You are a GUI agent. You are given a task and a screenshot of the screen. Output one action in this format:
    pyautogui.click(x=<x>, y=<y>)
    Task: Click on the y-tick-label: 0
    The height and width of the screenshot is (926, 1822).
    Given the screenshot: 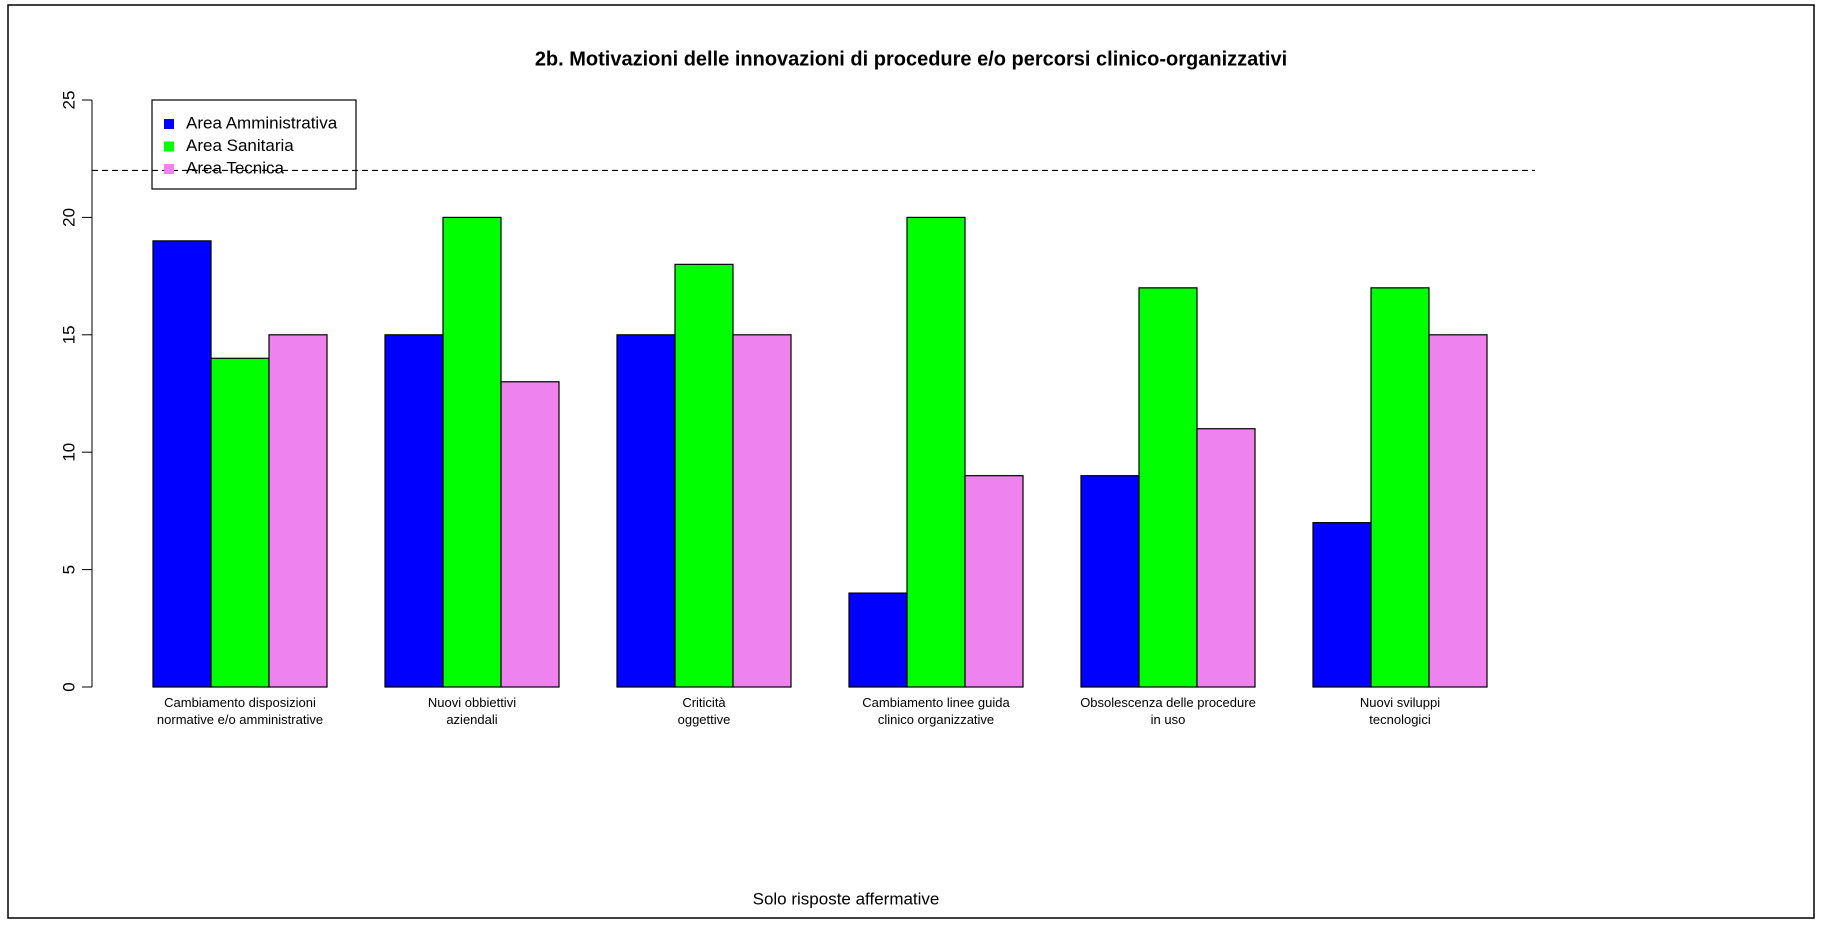 What is the action you would take?
    pyautogui.click(x=68, y=686)
    